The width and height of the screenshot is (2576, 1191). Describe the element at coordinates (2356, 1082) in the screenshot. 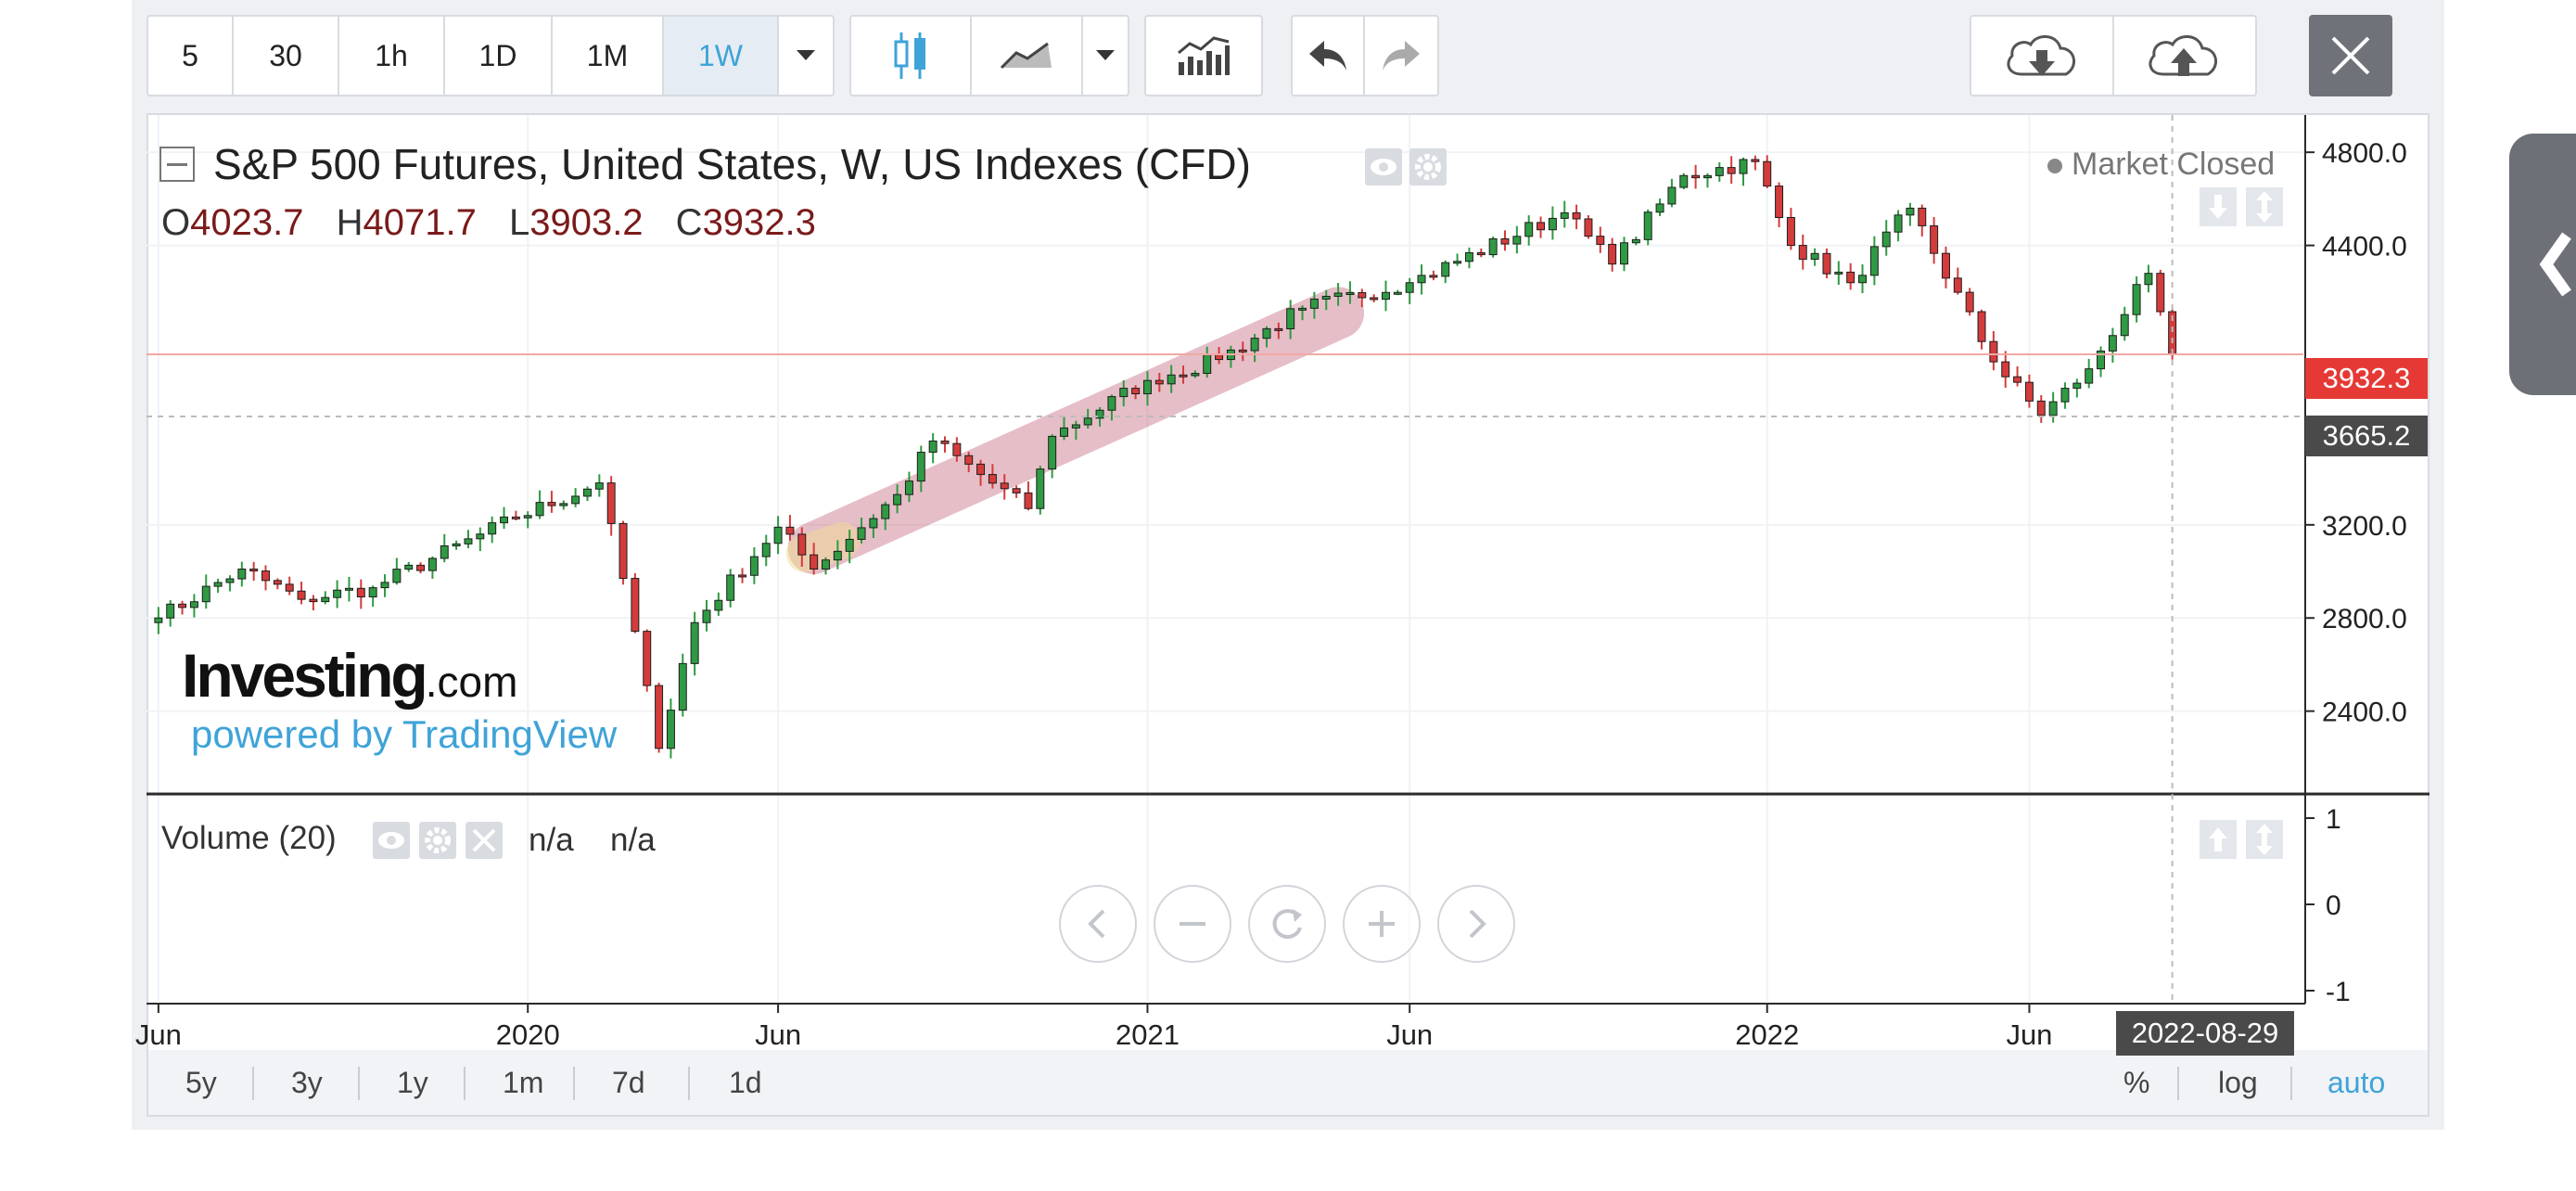

I see `auto-scale-button: auto` at that location.